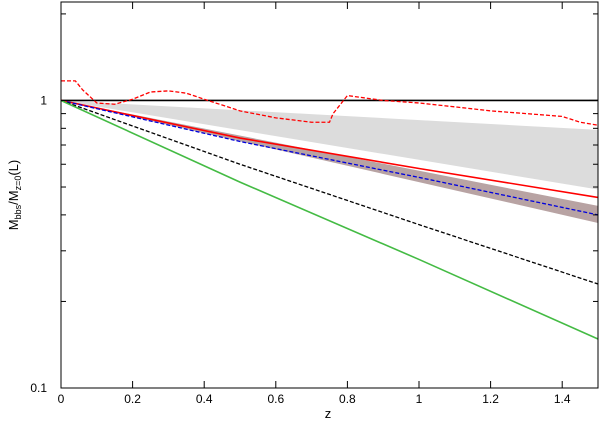 This screenshot has height=423, width=600. Describe the element at coordinates (275, 399) in the screenshot. I see `x-tick-label: 0.6` at that location.